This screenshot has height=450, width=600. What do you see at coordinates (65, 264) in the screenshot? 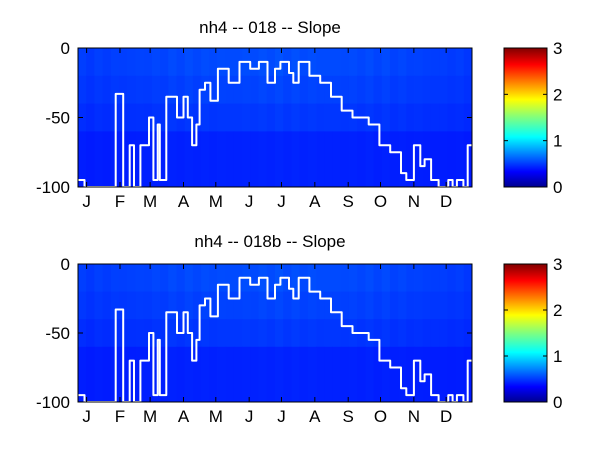
I see `y-tick-label: 0` at bounding box center [65, 264].